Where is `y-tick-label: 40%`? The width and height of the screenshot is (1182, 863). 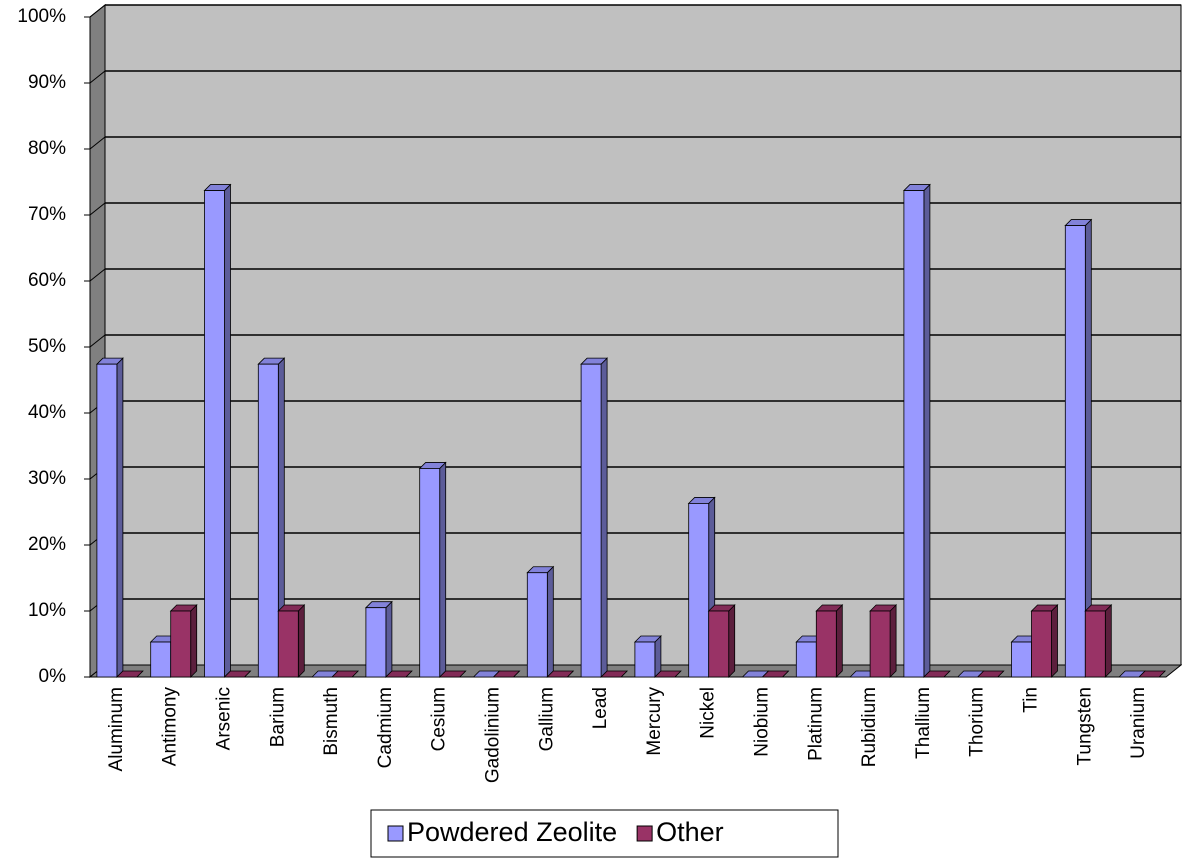 y-tick-label: 40% is located at coordinates (47, 412).